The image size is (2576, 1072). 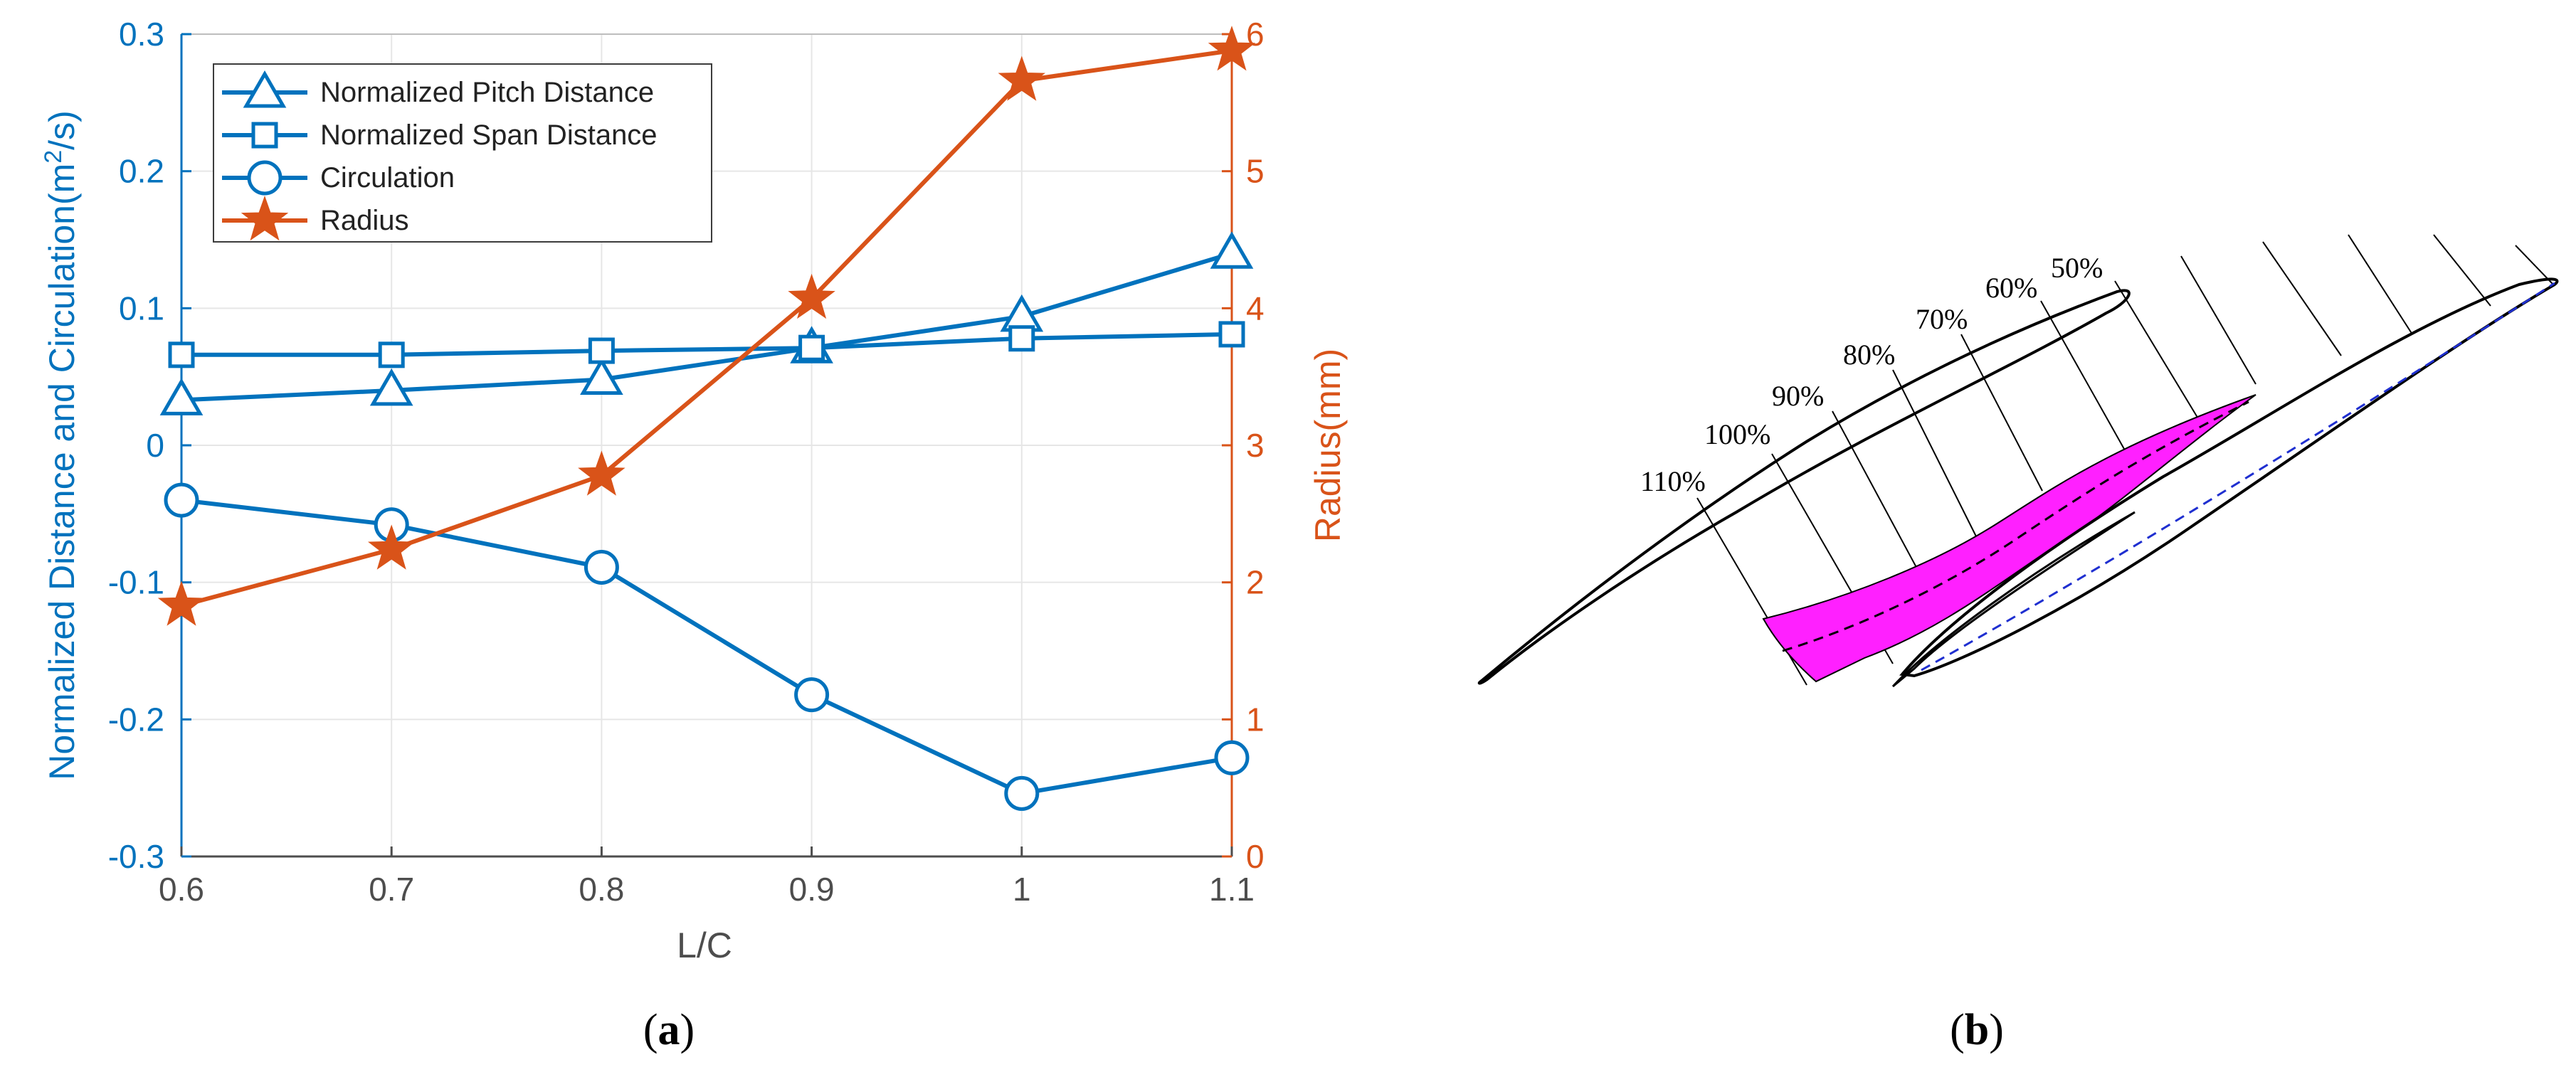 What do you see at coordinates (392, 890) in the screenshot?
I see `x-tick-label: 0.7` at bounding box center [392, 890].